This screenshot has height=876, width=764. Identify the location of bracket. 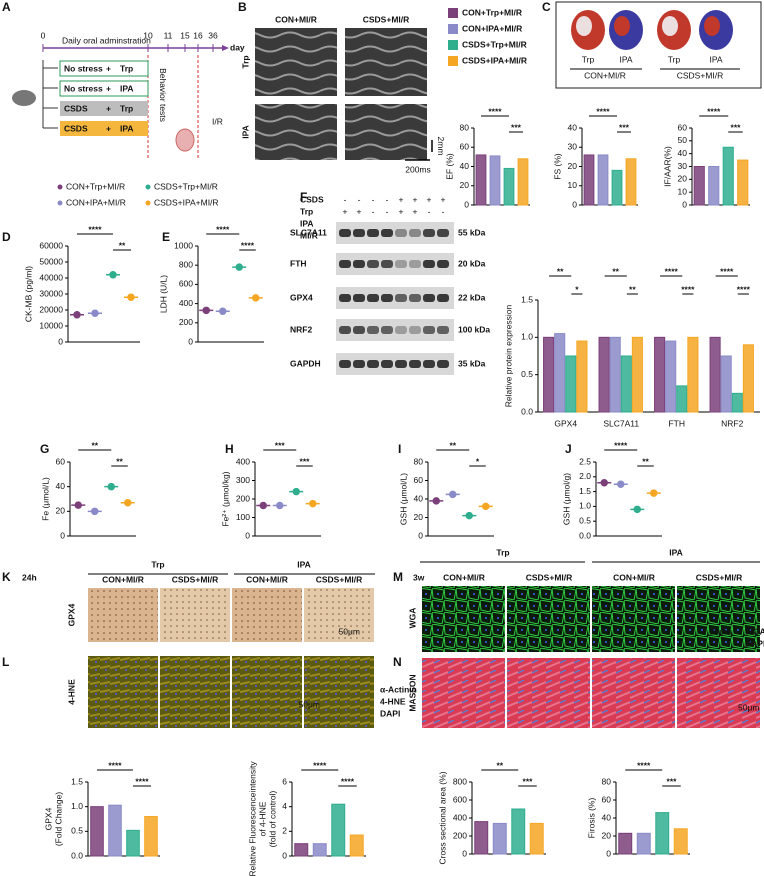
(50, 94).